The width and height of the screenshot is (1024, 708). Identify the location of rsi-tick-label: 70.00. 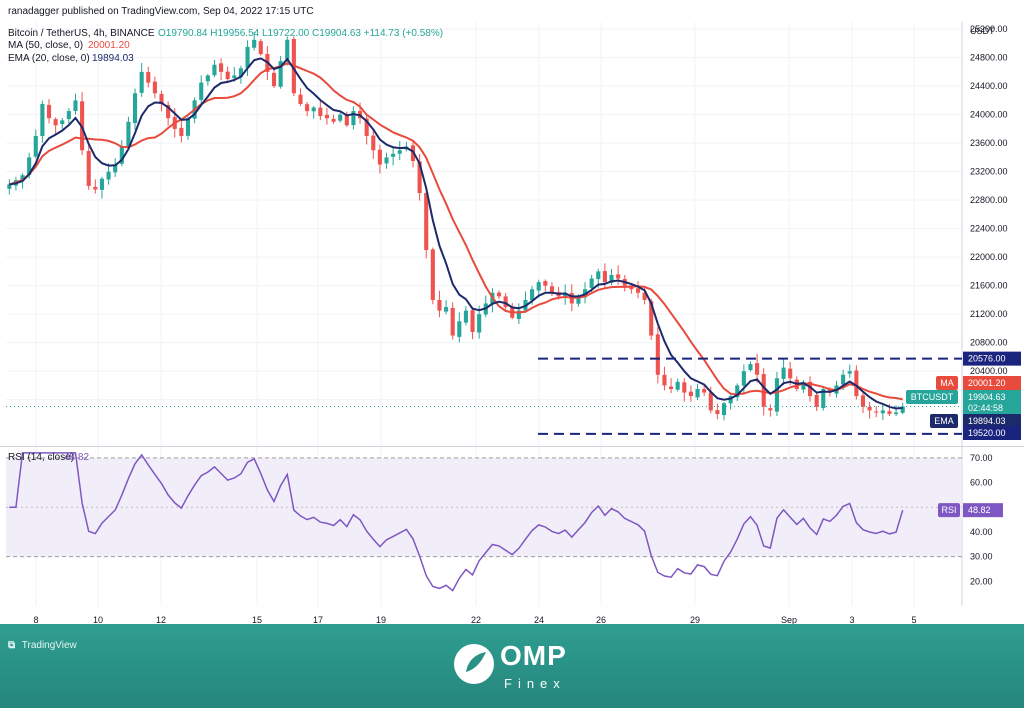
(981, 458).